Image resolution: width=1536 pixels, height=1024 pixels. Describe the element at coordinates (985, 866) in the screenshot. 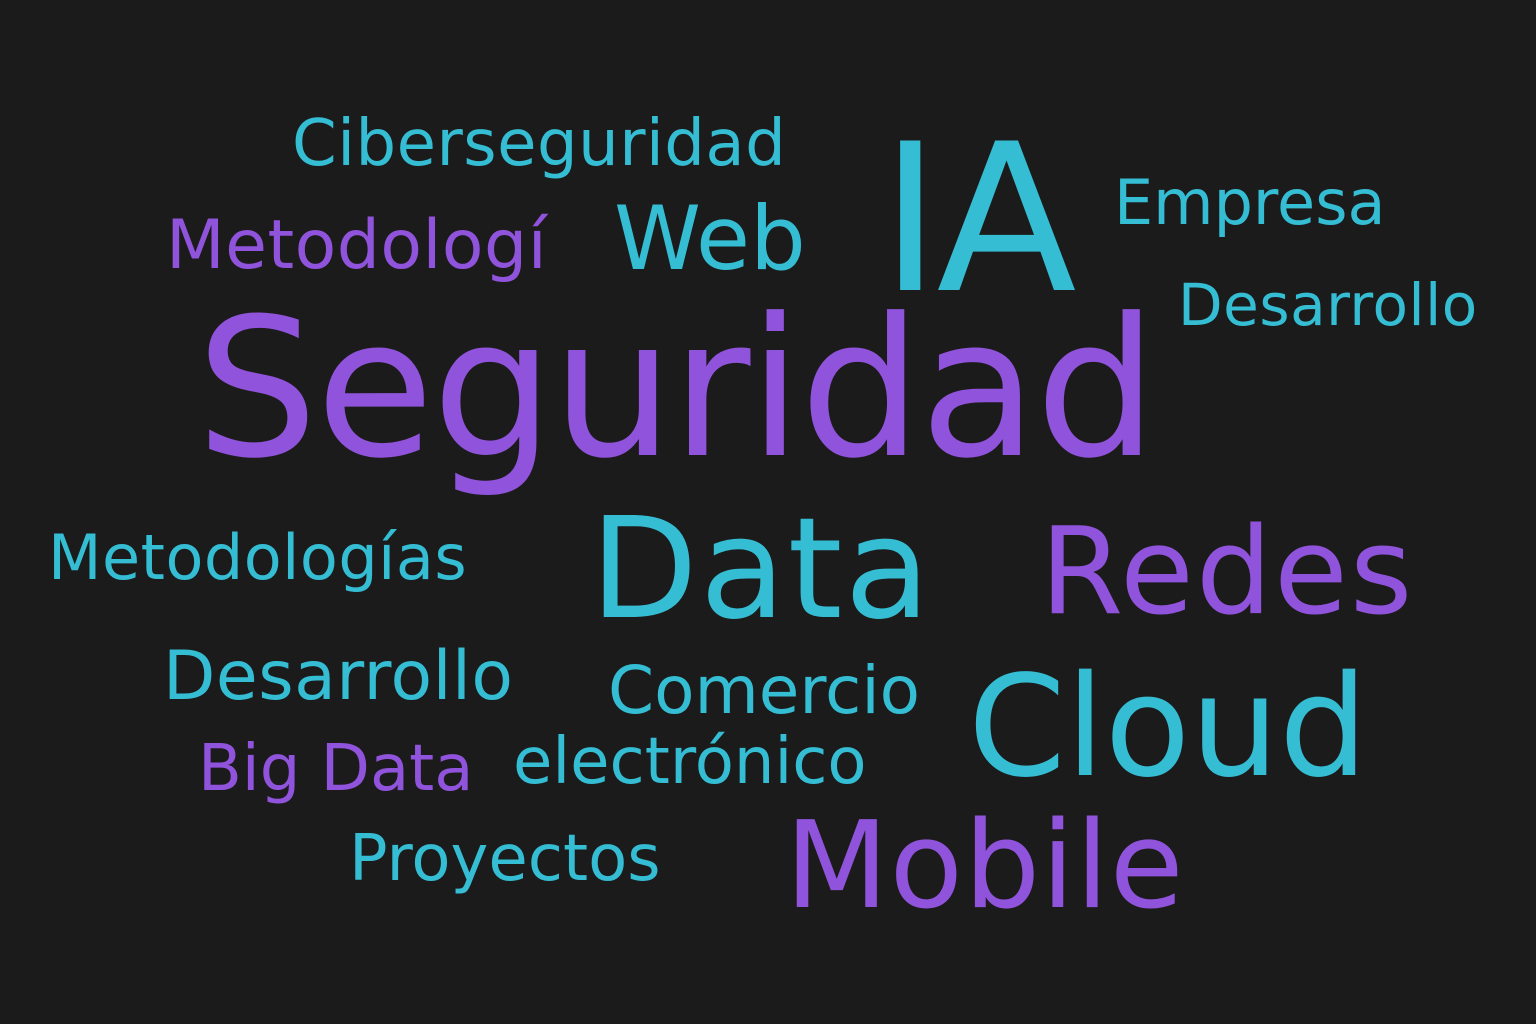

I see `word-mobile: Mobile` at that location.